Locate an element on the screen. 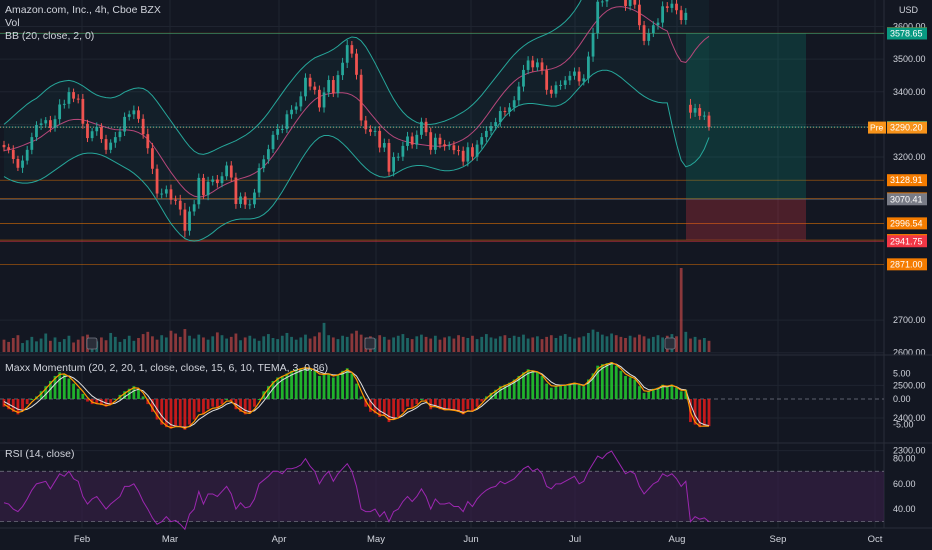 Image resolution: width=932 pixels, height=550 pixels. symbol-title: Amazon.com, Inc., 4h, Cboe BZX is located at coordinates (83, 10).